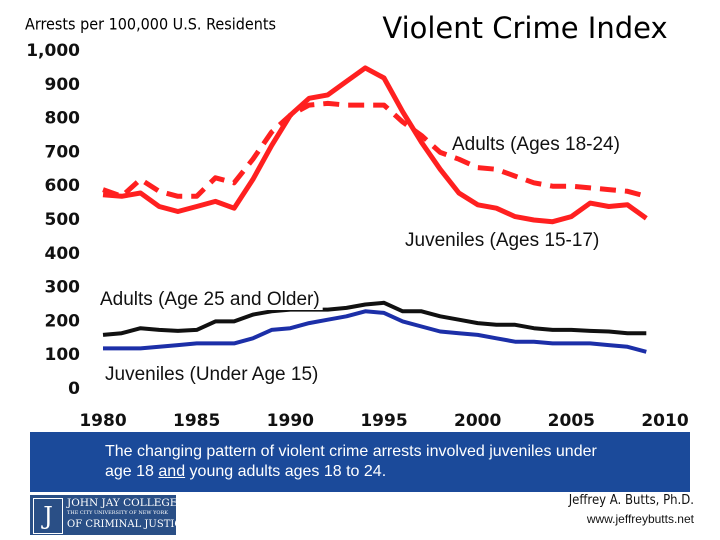 The width and height of the screenshot is (720, 540). What do you see at coordinates (631, 500) in the screenshot?
I see `author: Jeffrey A. Butts, Ph.D.` at bounding box center [631, 500].